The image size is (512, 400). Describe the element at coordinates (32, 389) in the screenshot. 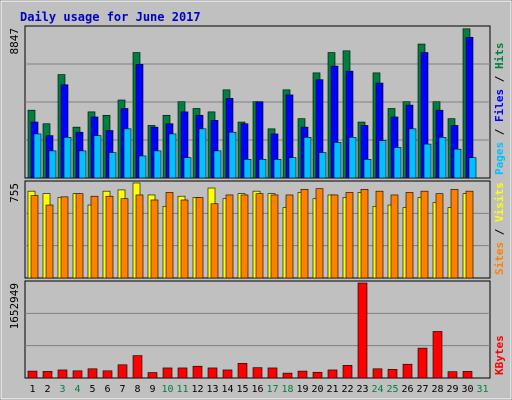

I see `x-tick-label: 1` at that location.